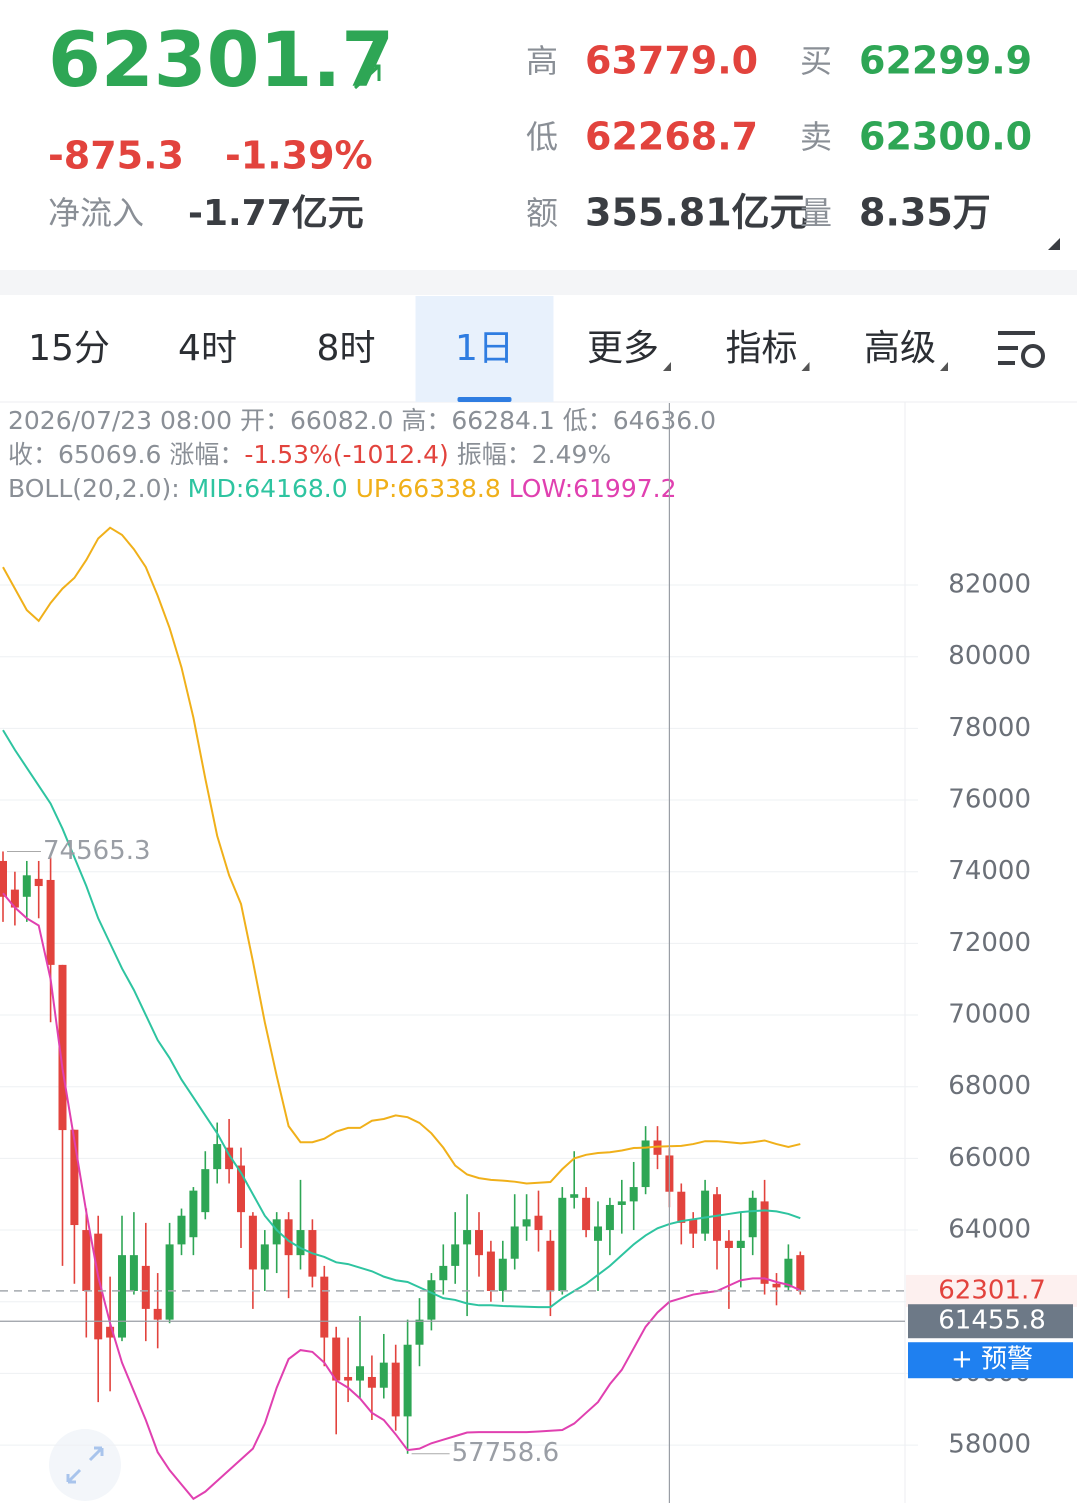 This screenshot has height=1503, width=1077. I want to click on fullscreen-button, so click(85, 1465).